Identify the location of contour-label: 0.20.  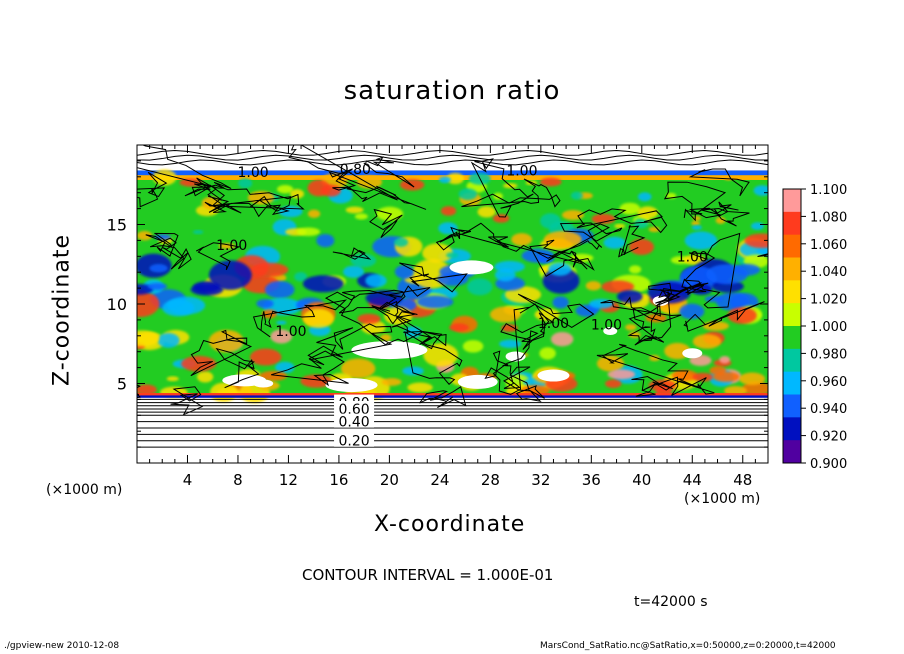
(353, 442).